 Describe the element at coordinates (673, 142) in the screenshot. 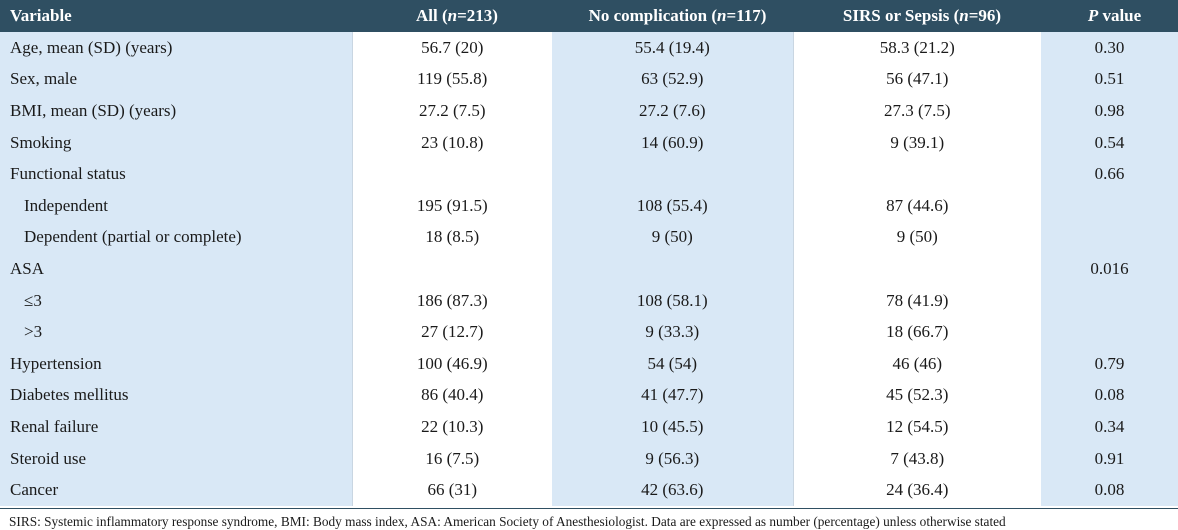

I see `cell-no-complication: 14 (60.9)` at that location.